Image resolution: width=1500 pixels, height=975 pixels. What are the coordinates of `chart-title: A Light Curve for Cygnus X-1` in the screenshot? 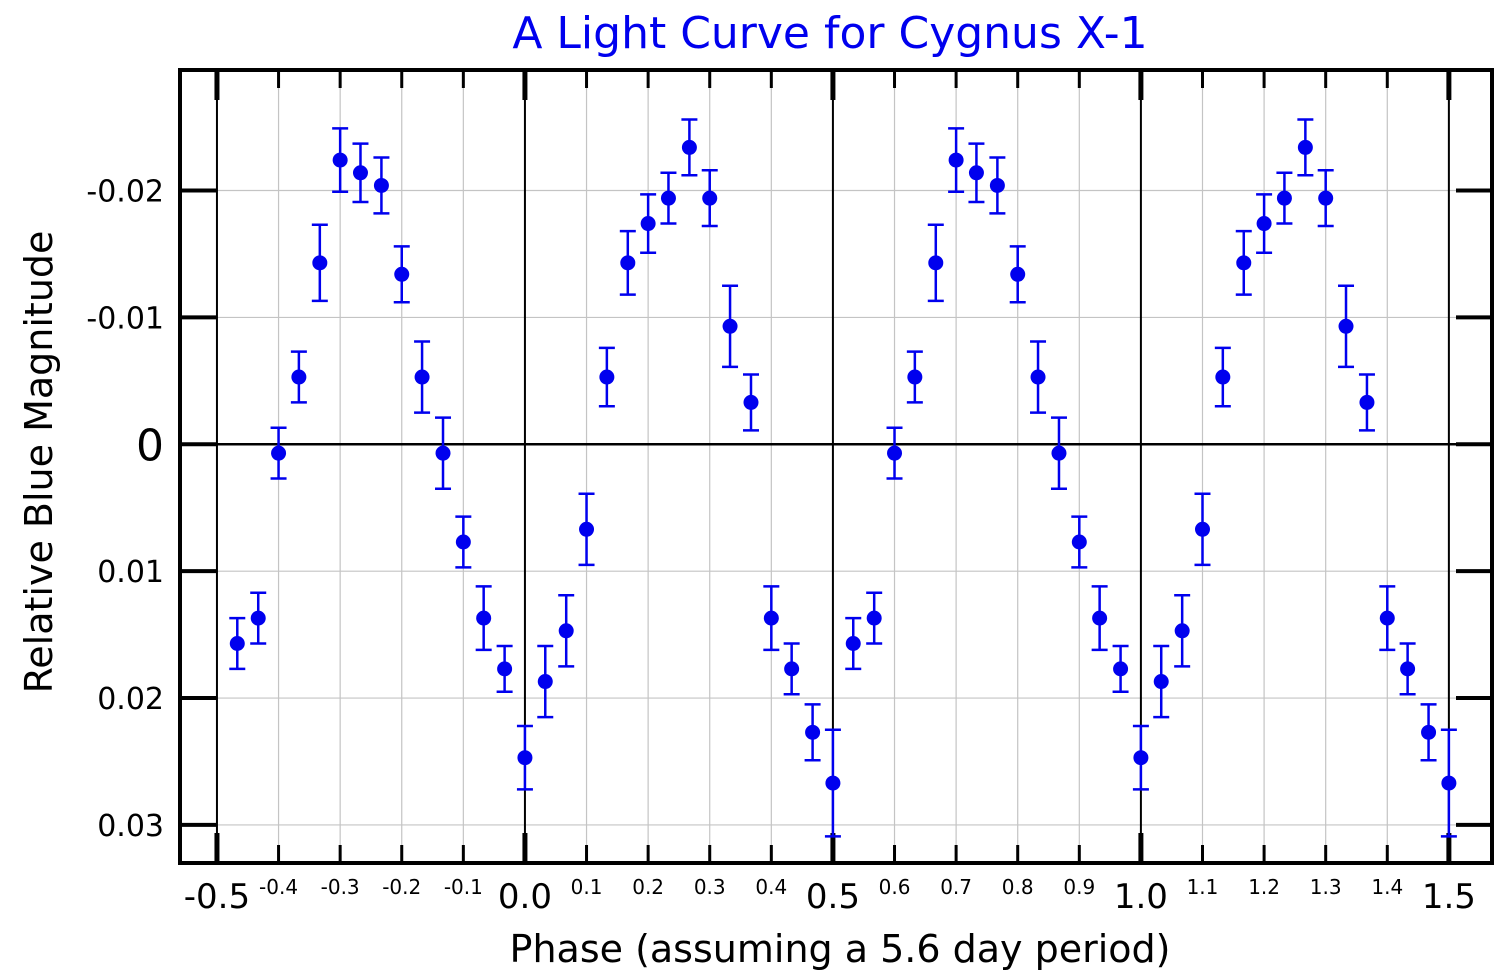 It's located at (829, 33).